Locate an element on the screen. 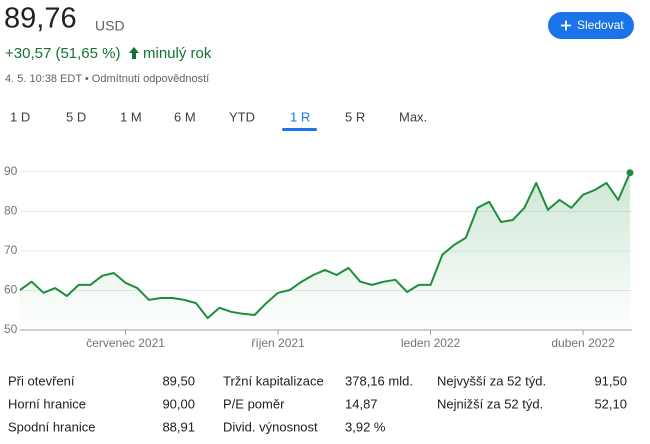 The width and height of the screenshot is (650, 444). tab: Max. is located at coordinates (413, 116).